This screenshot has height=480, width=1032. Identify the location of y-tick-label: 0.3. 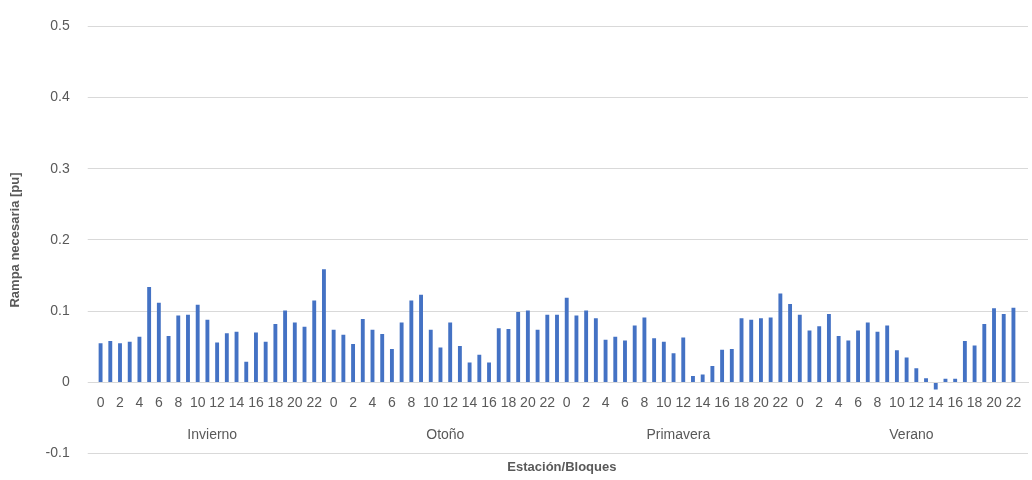
(60, 167).